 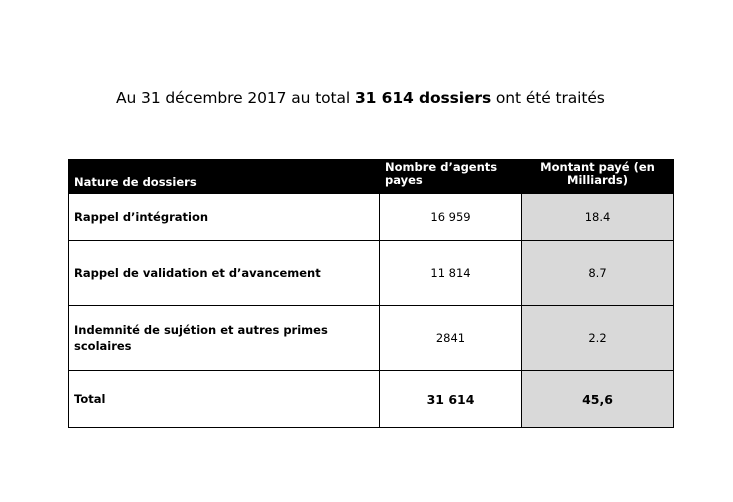 I want to click on row-montant: 8.7, so click(x=597, y=273).